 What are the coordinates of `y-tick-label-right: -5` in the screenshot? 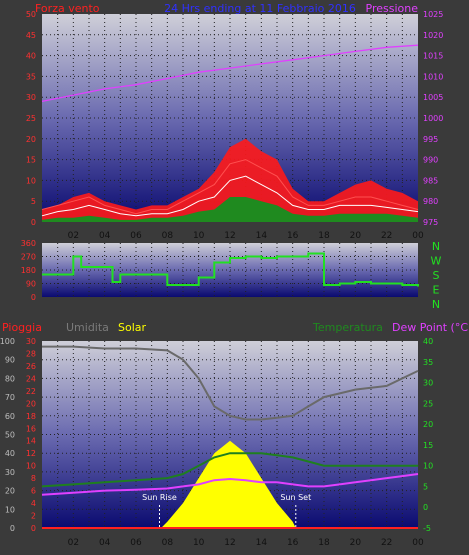 It's located at (427, 528).